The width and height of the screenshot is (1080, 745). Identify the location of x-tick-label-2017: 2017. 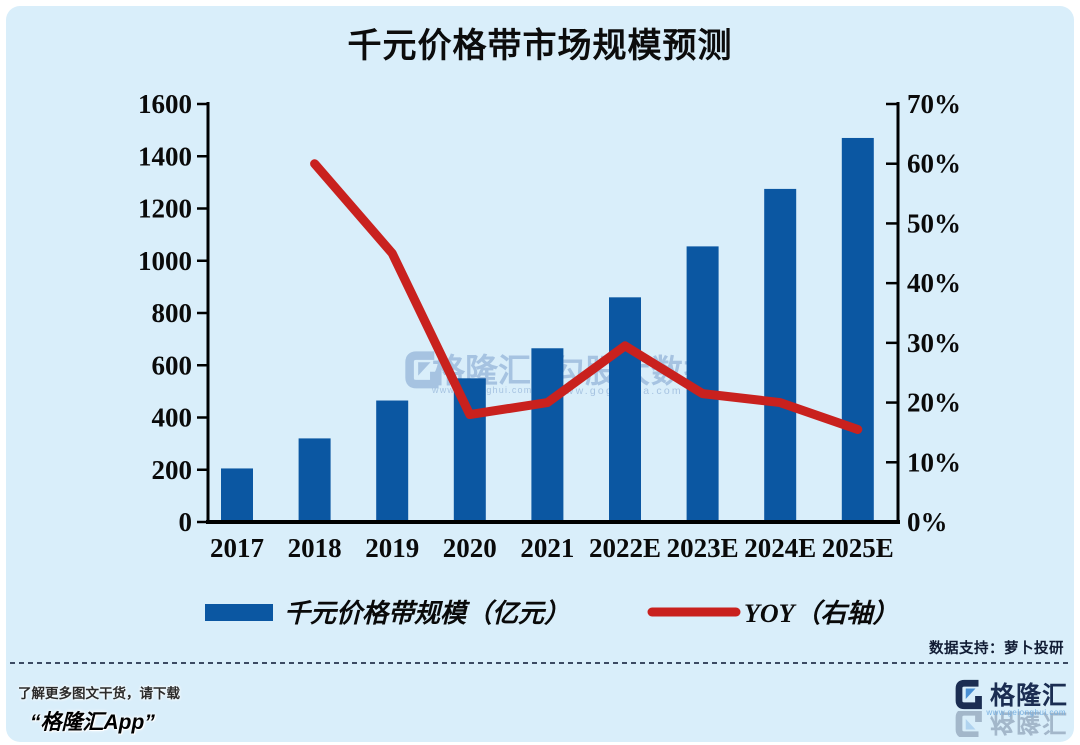
(237, 548).